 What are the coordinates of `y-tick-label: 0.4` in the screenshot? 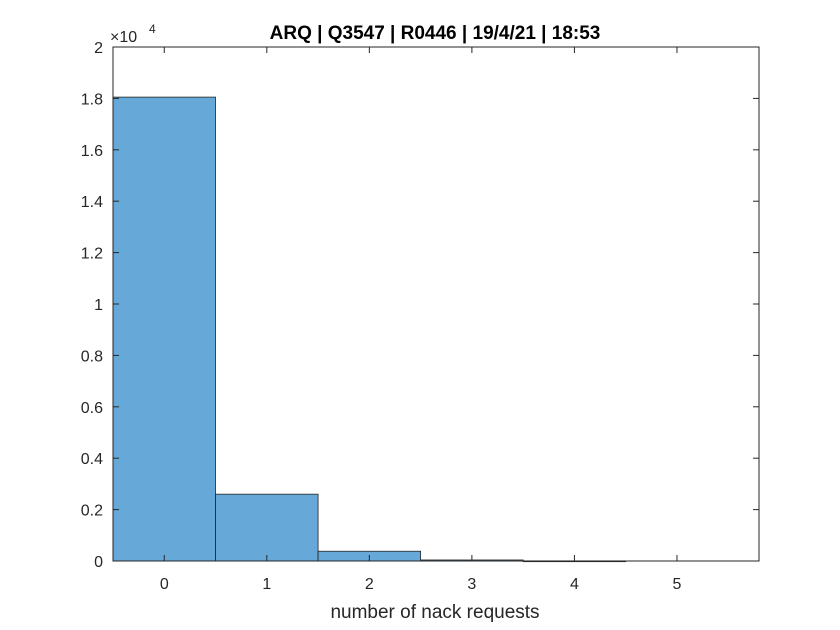 It's located at (92, 459).